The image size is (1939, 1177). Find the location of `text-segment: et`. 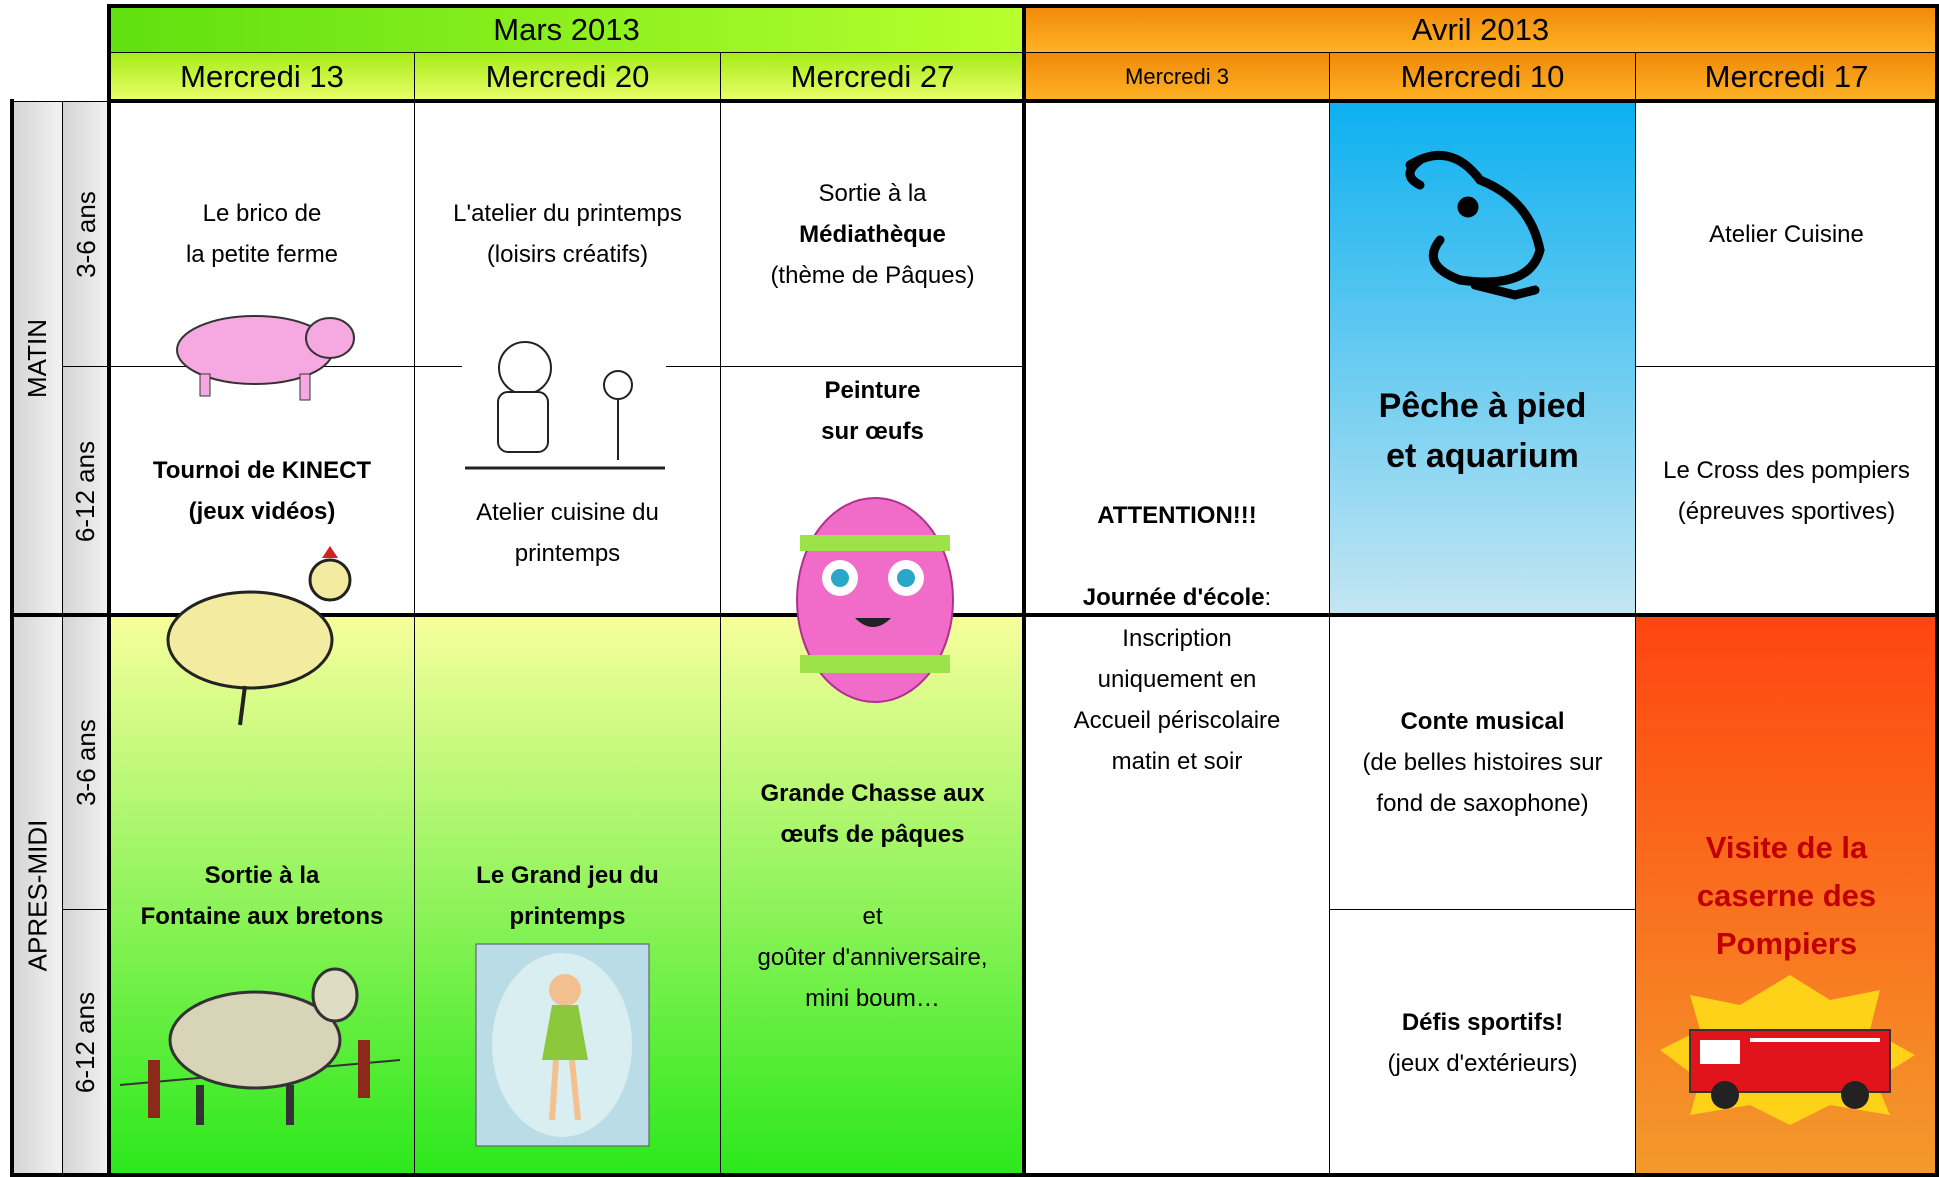

text-segment: et is located at coordinates (872, 916).